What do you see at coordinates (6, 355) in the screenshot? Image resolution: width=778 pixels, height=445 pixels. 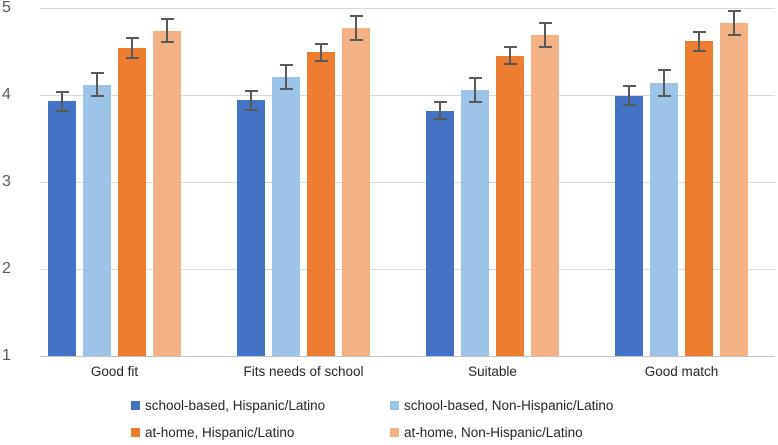 I see `y-axis-tick-label: 1` at bounding box center [6, 355].